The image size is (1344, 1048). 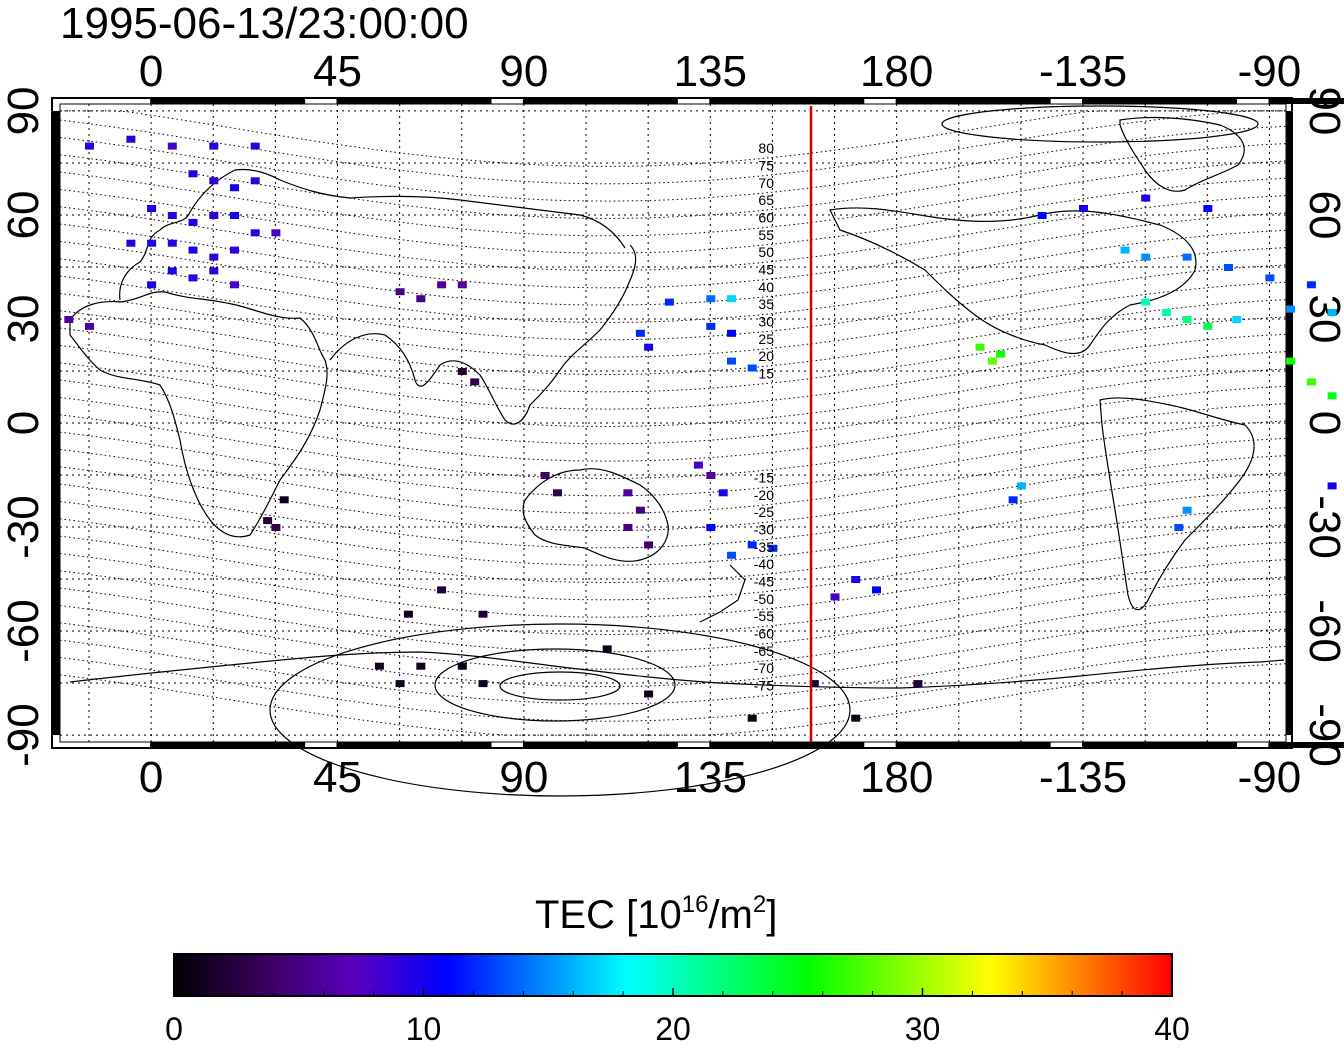 I want to click on left-latitude-label: 60, so click(x=24, y=214).